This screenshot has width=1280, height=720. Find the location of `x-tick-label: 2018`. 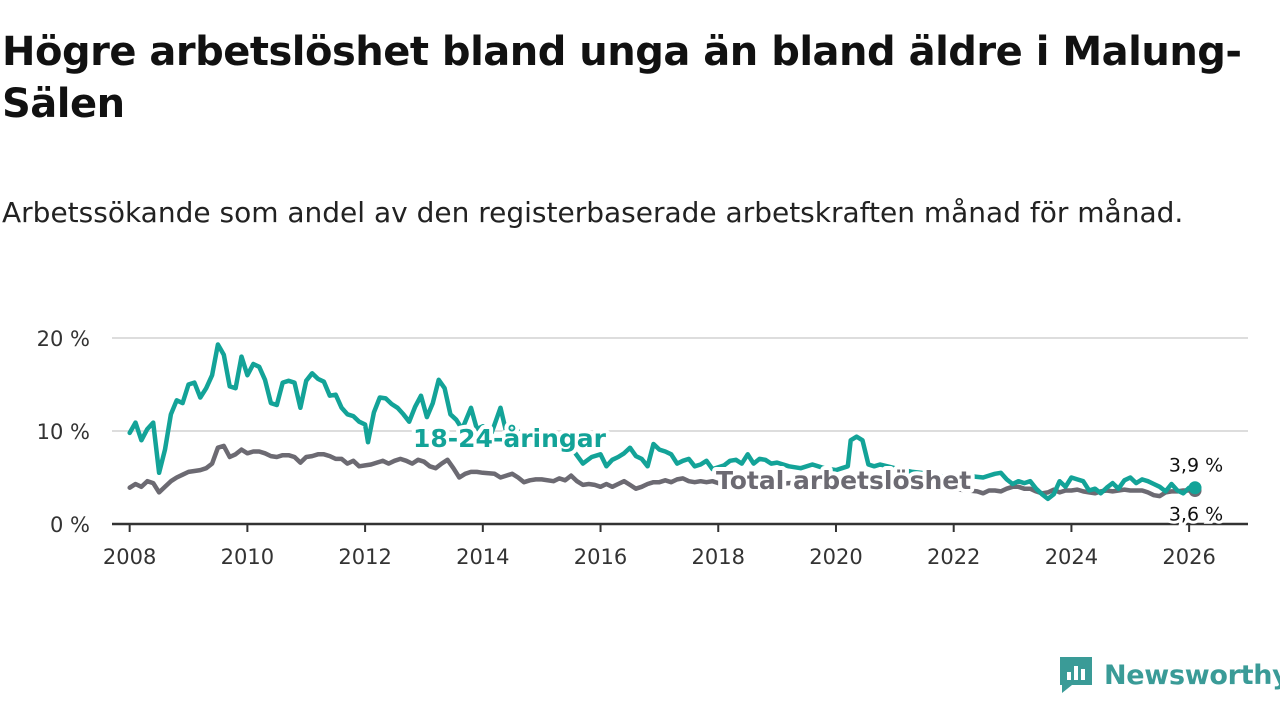

x-tick-label: 2018 is located at coordinates (718, 557).